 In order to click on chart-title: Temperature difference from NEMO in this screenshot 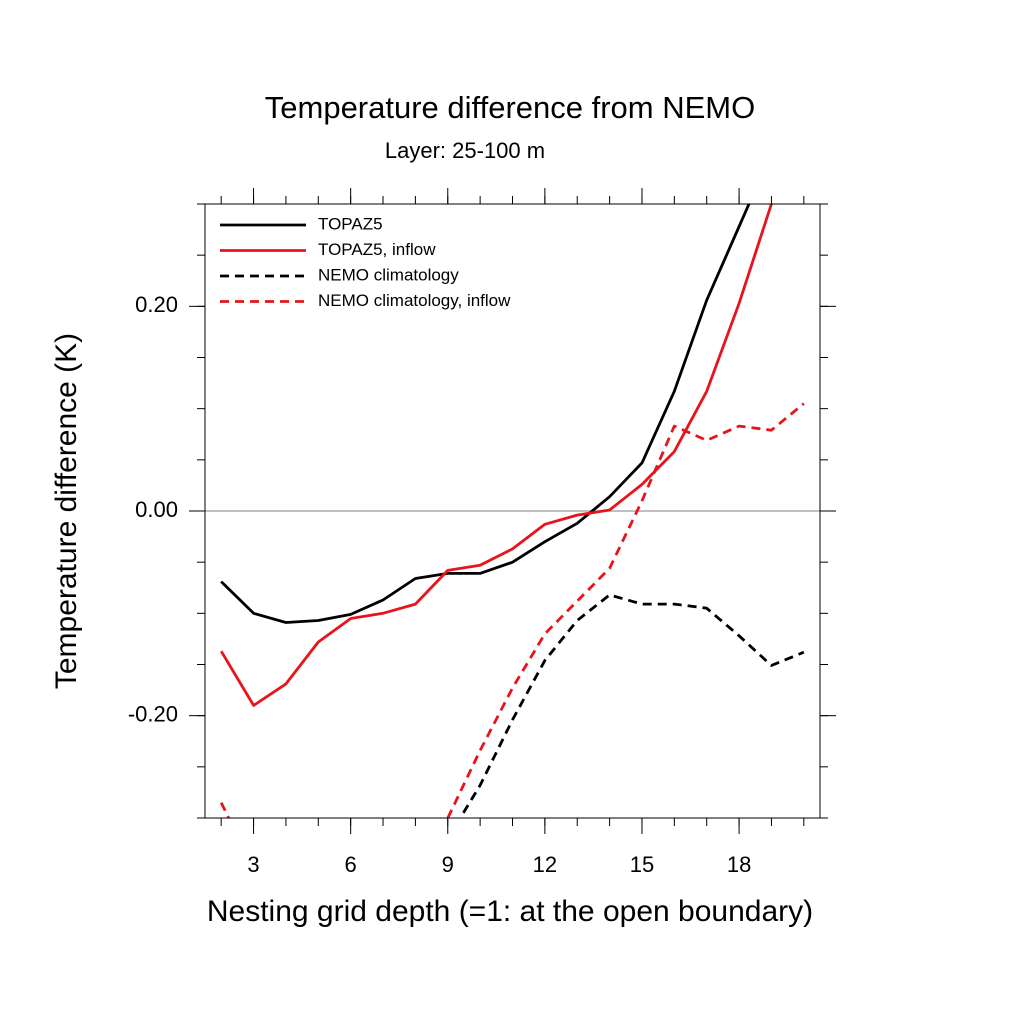, I will do `click(510, 107)`.